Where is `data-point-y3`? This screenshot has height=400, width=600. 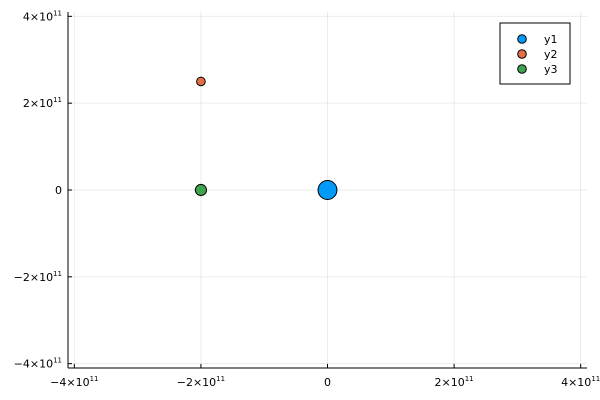 data-point-y3 is located at coordinates (201, 190).